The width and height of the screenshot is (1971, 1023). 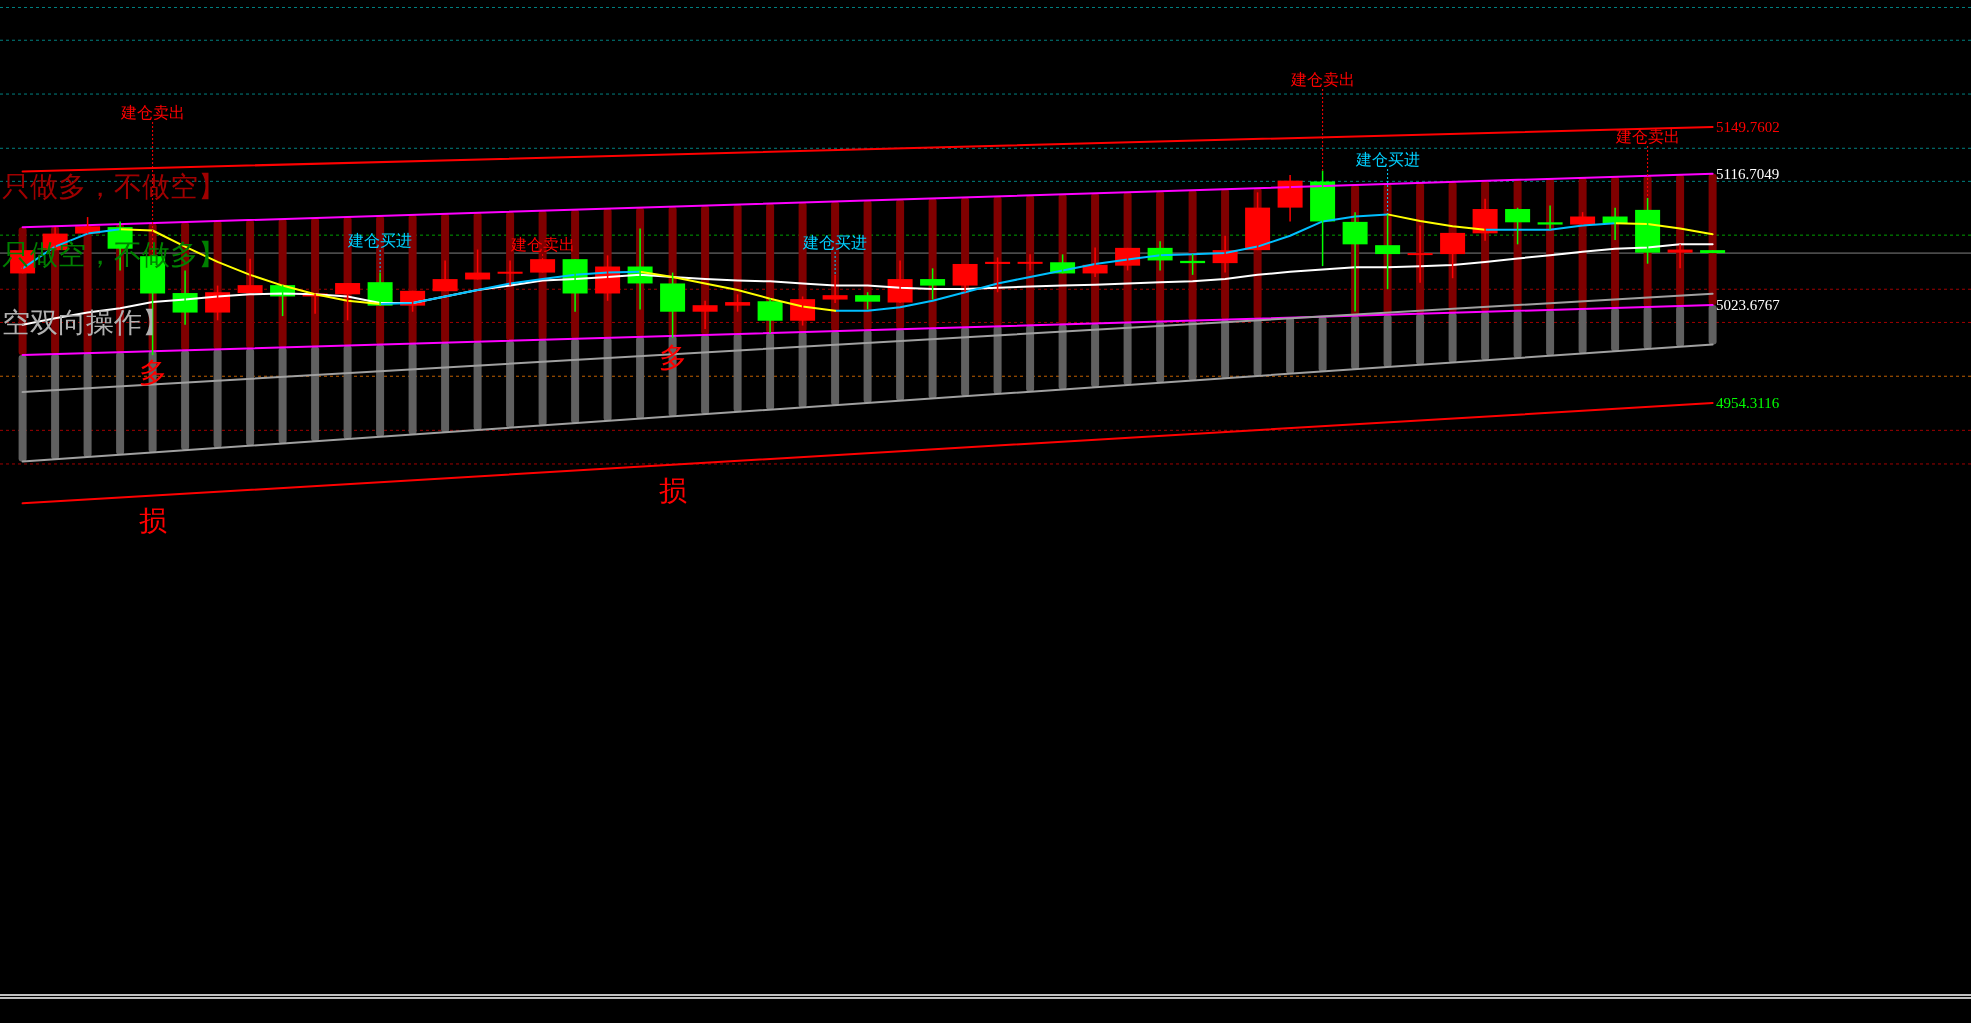 What do you see at coordinates (114, 186) in the screenshot?
I see `annotation: 只做多，不做空】` at bounding box center [114, 186].